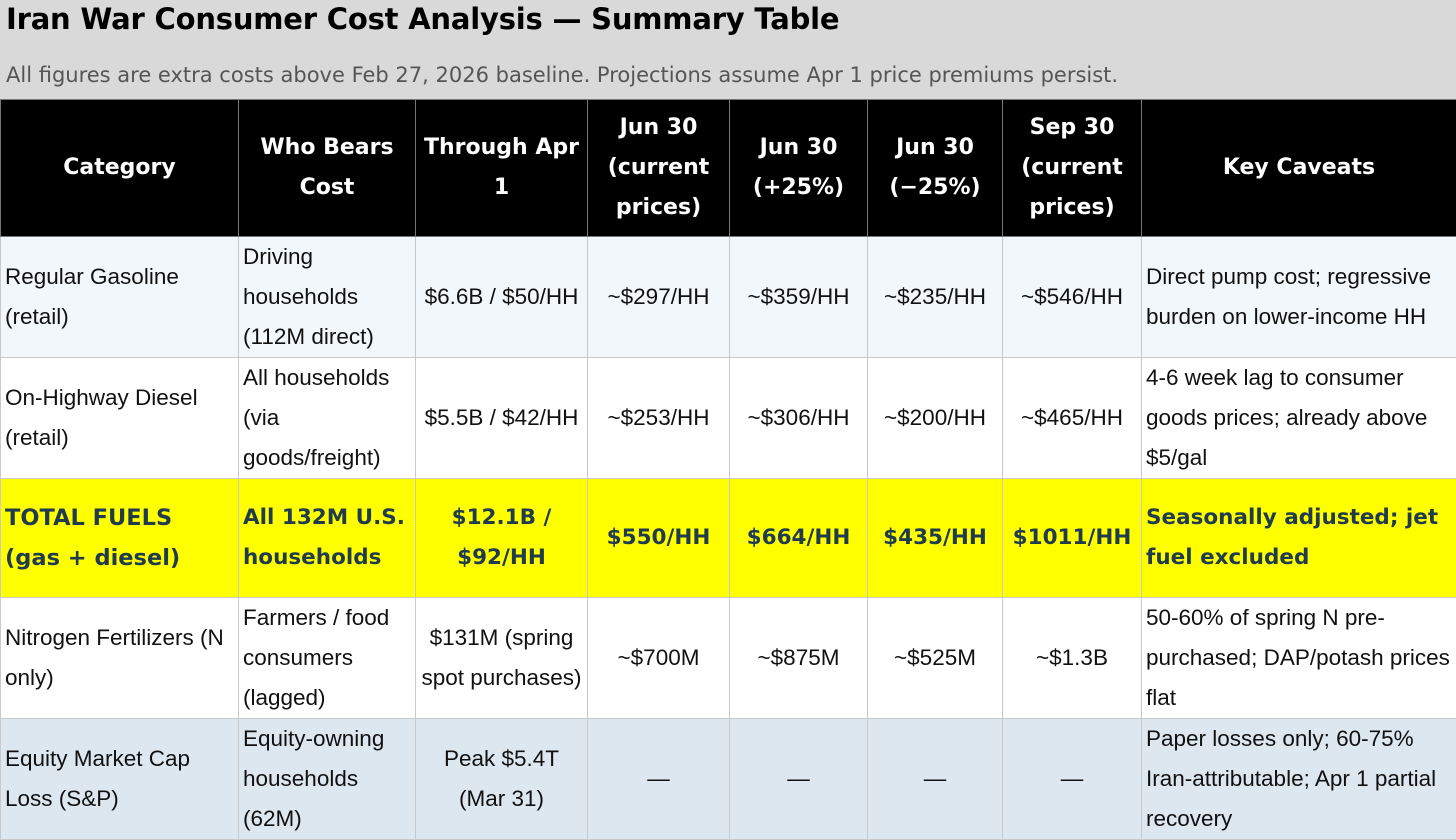  Describe the element at coordinates (120, 658) in the screenshot. I see `cell-category: Nitrogen Fertilizers (N only)` at that location.